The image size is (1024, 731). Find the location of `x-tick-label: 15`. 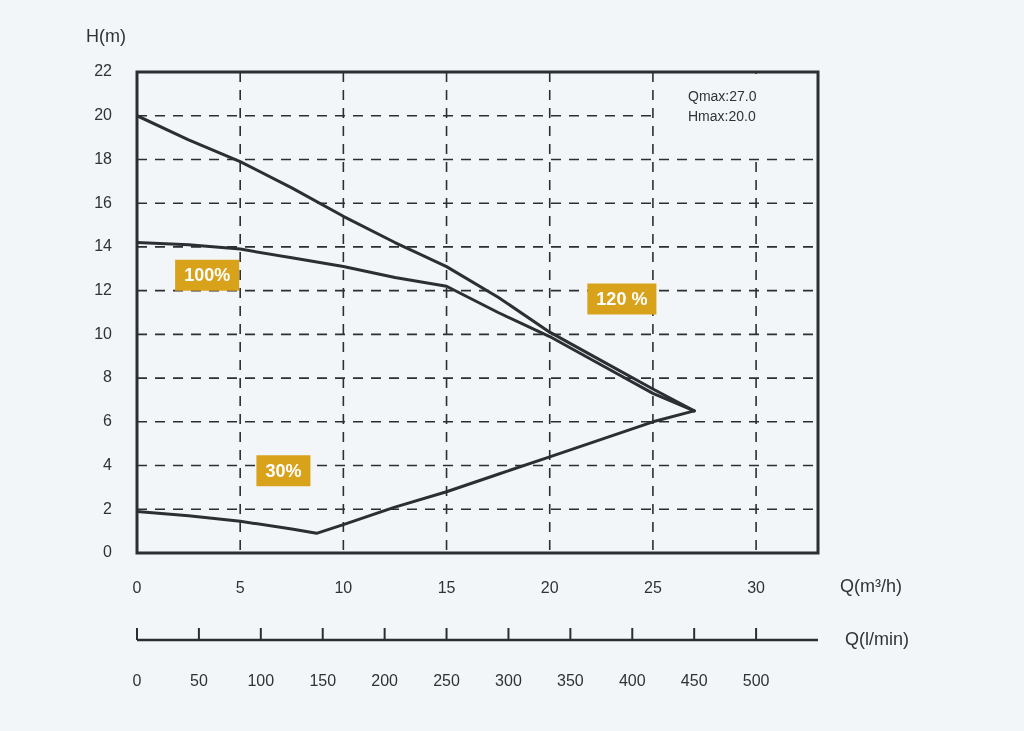

x-tick-label: 15 is located at coordinates (446, 588).